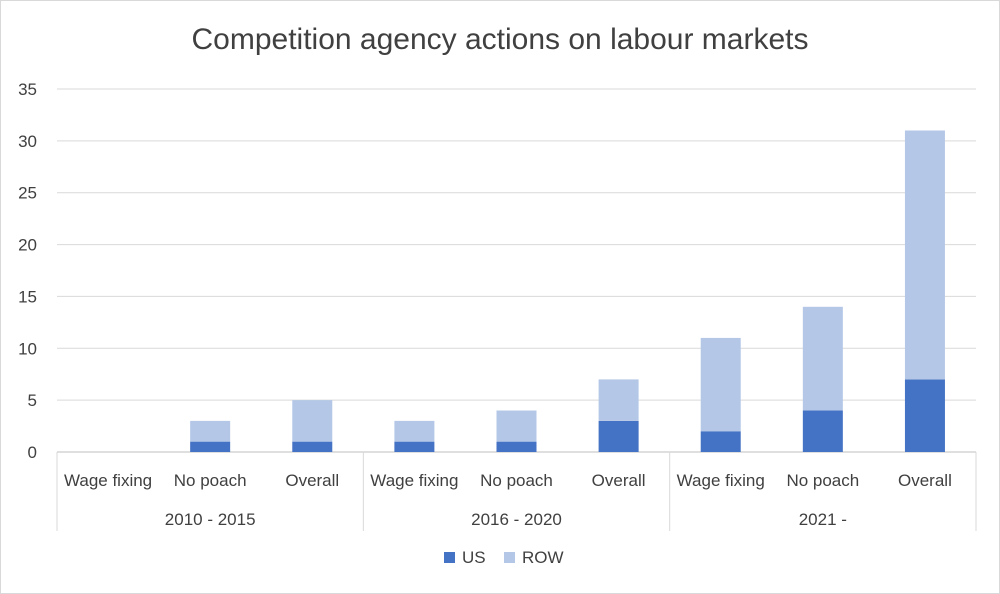 This screenshot has width=1000, height=594. What do you see at coordinates (27, 245) in the screenshot?
I see `y-tick-label: 20` at bounding box center [27, 245].